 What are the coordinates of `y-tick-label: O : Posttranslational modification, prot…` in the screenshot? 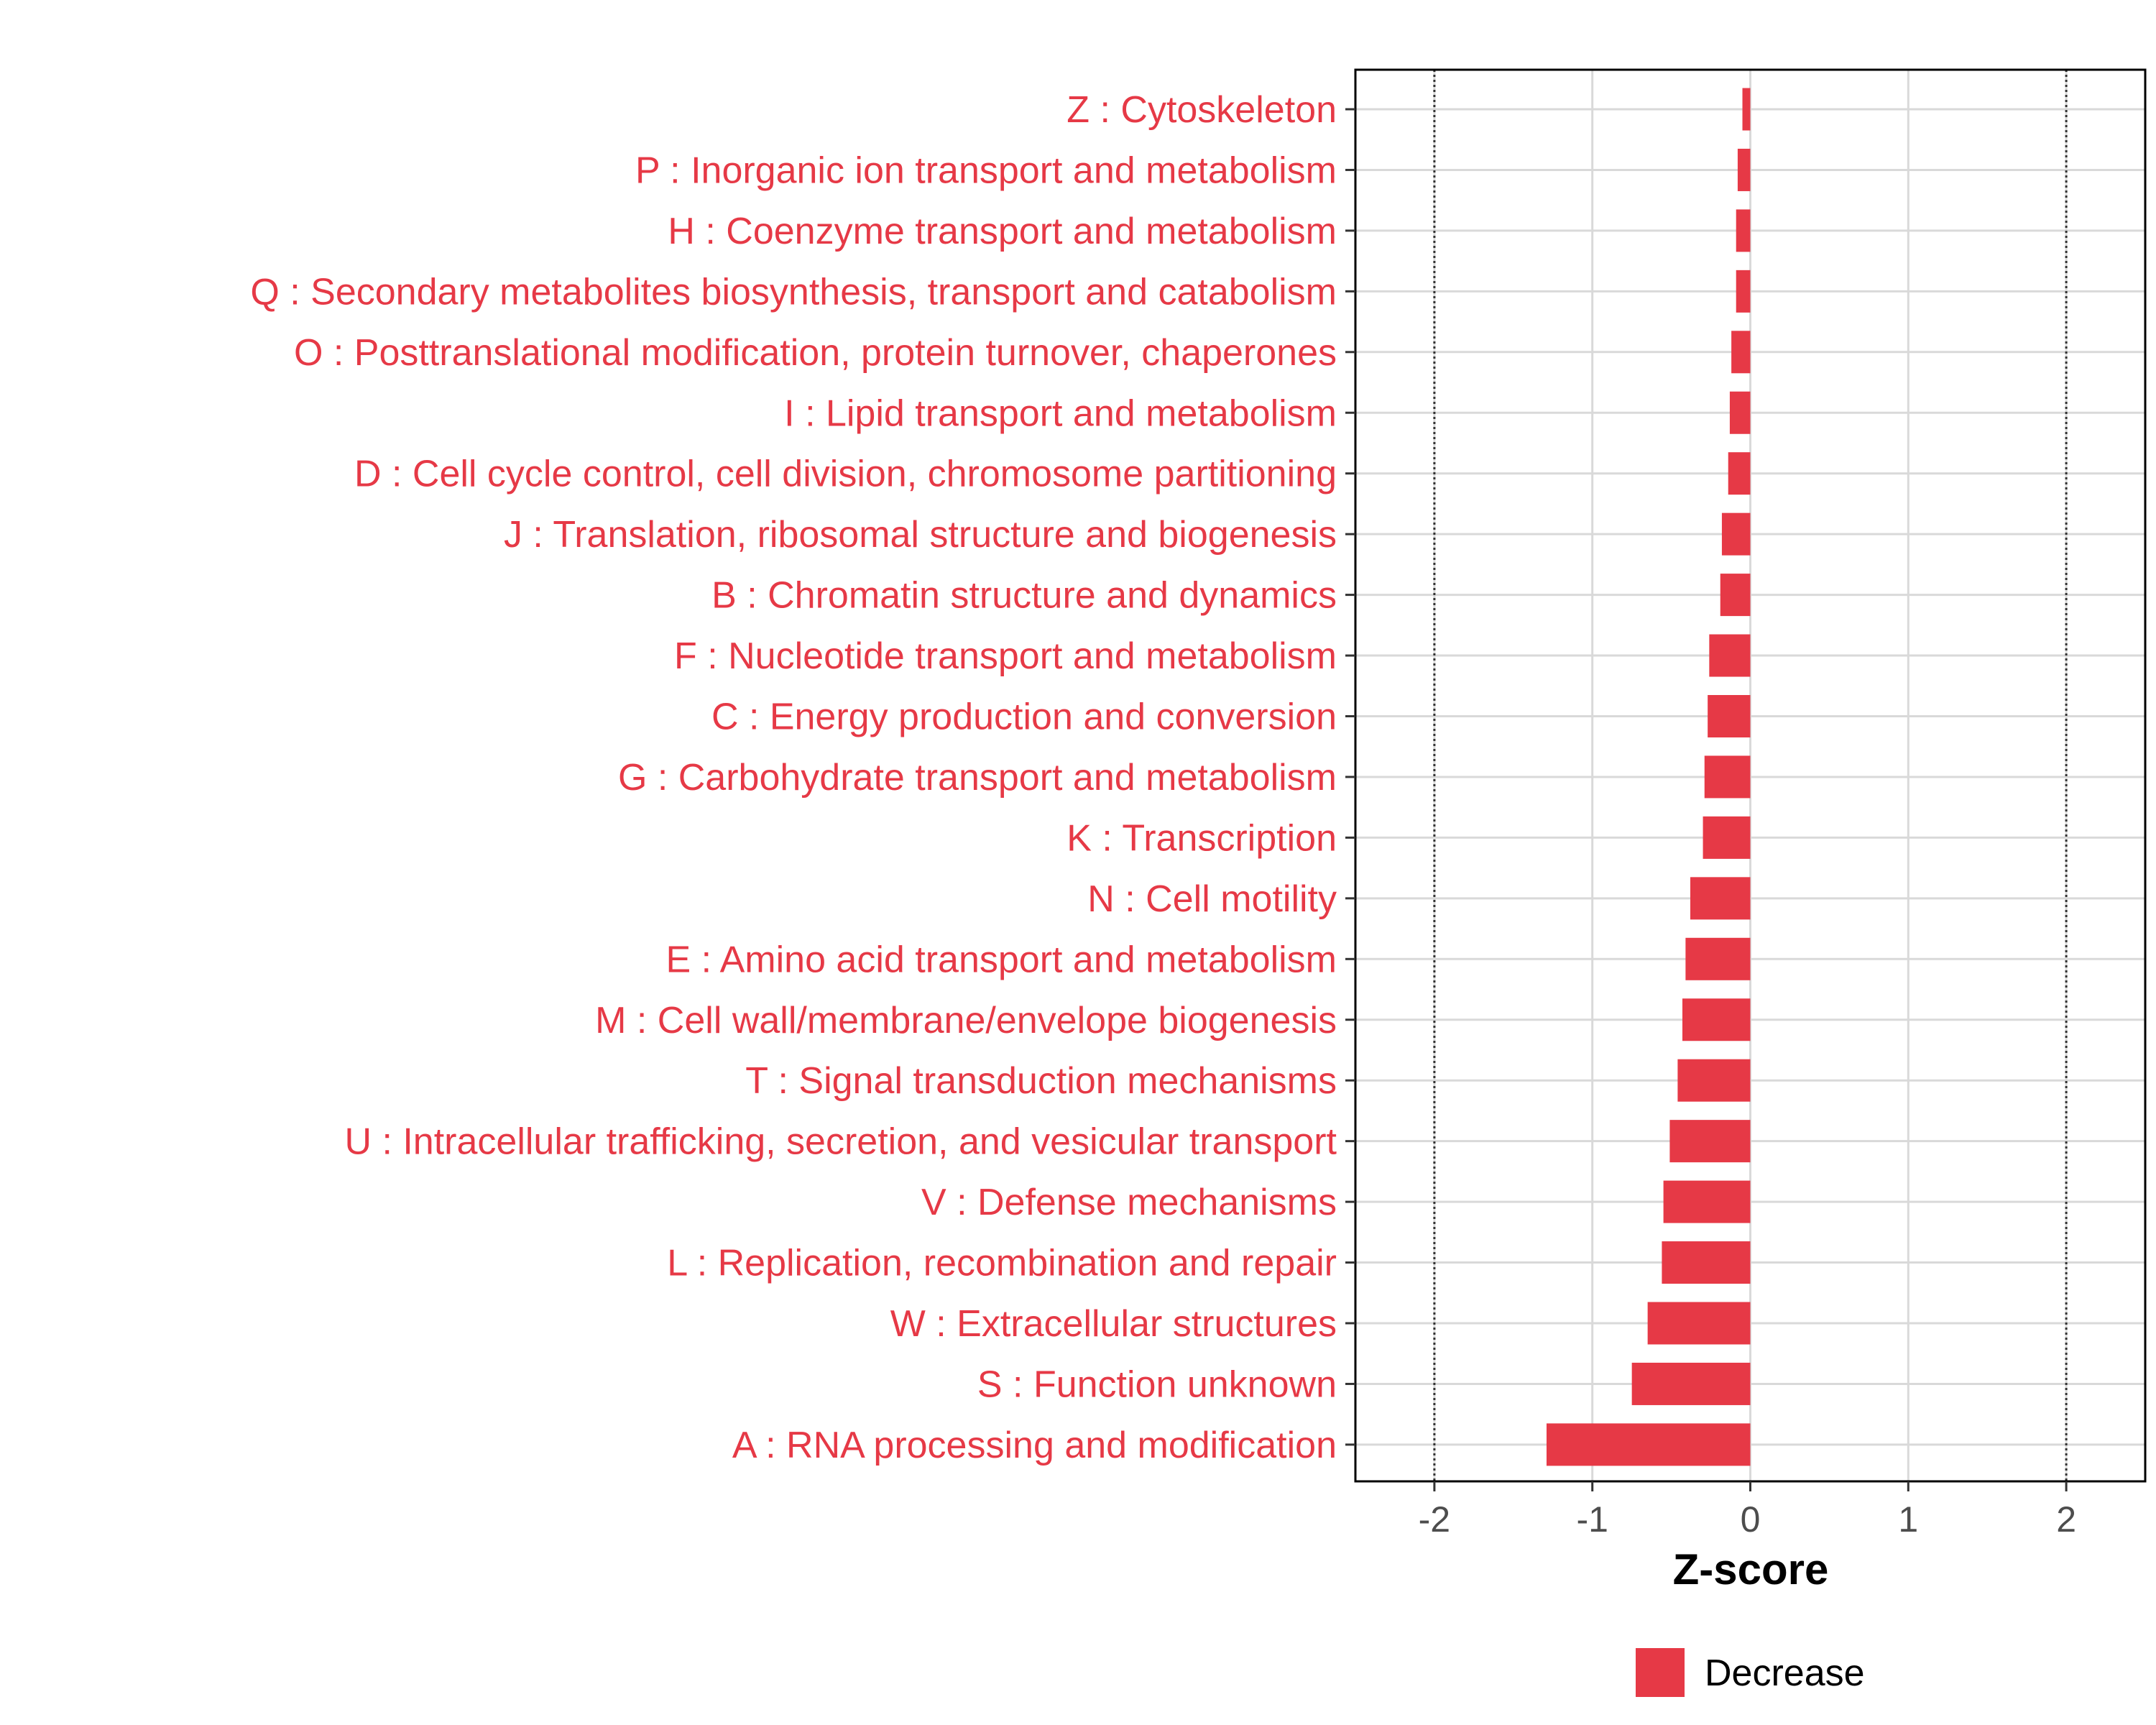 It's located at (815, 353).